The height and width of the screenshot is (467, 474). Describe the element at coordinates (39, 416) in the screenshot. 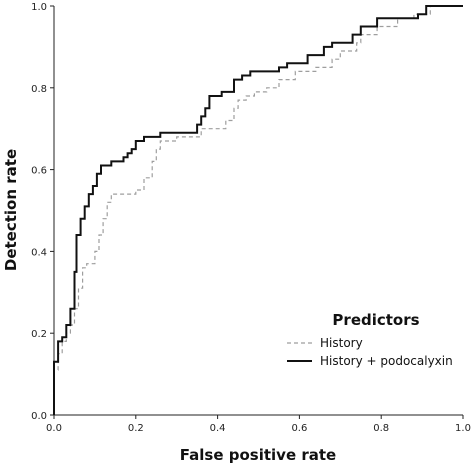

I see `y-tick-label: 0.0` at that location.